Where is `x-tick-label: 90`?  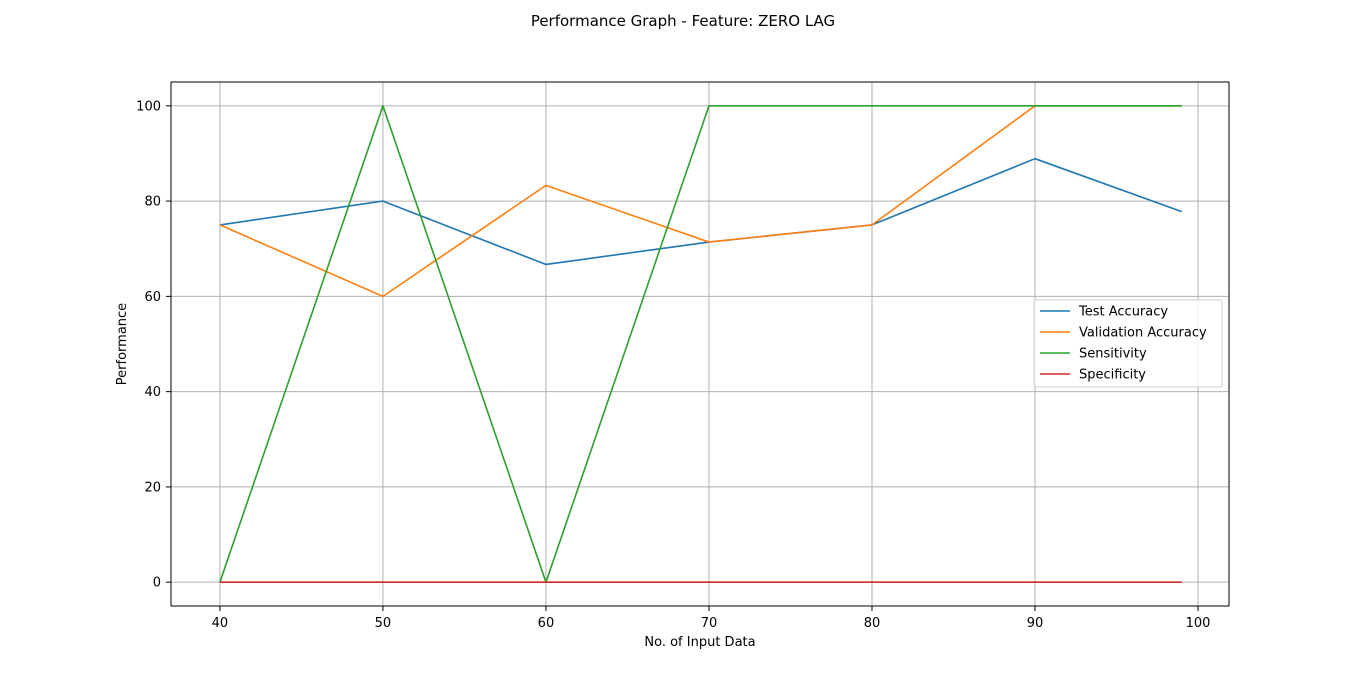 x-tick-label: 90 is located at coordinates (1035, 623).